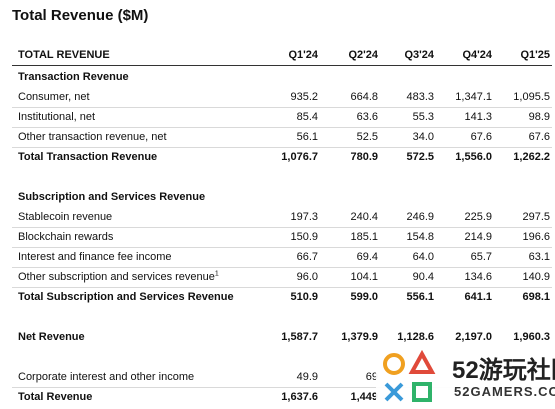  Describe the element at coordinates (539, 117) in the screenshot. I see `cell-value: 98.9` at that location.